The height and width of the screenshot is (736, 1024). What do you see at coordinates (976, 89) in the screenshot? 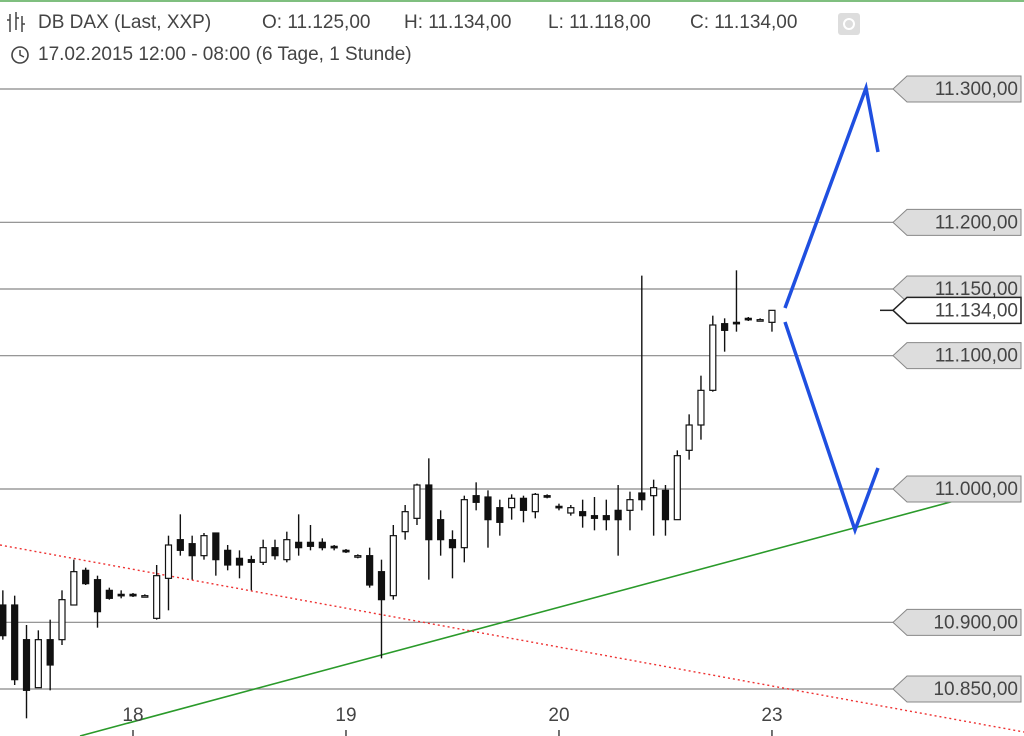
I see `y-tick-label: 11.300,00` at bounding box center [976, 89].